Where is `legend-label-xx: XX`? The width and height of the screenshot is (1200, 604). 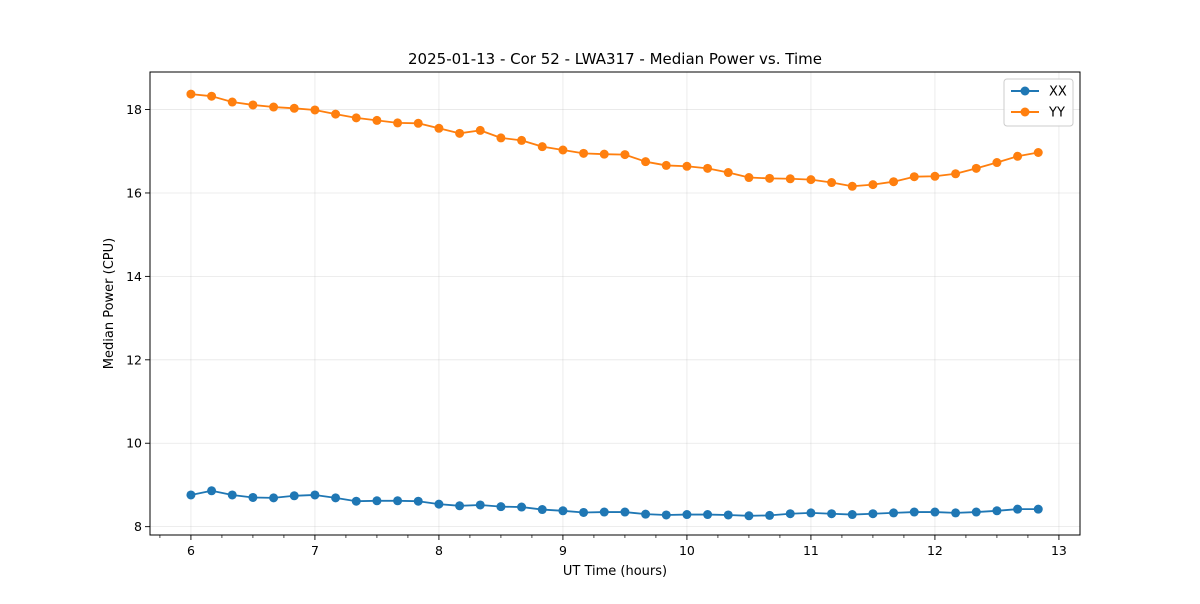
legend-label-xx: XX is located at coordinates (1058, 92).